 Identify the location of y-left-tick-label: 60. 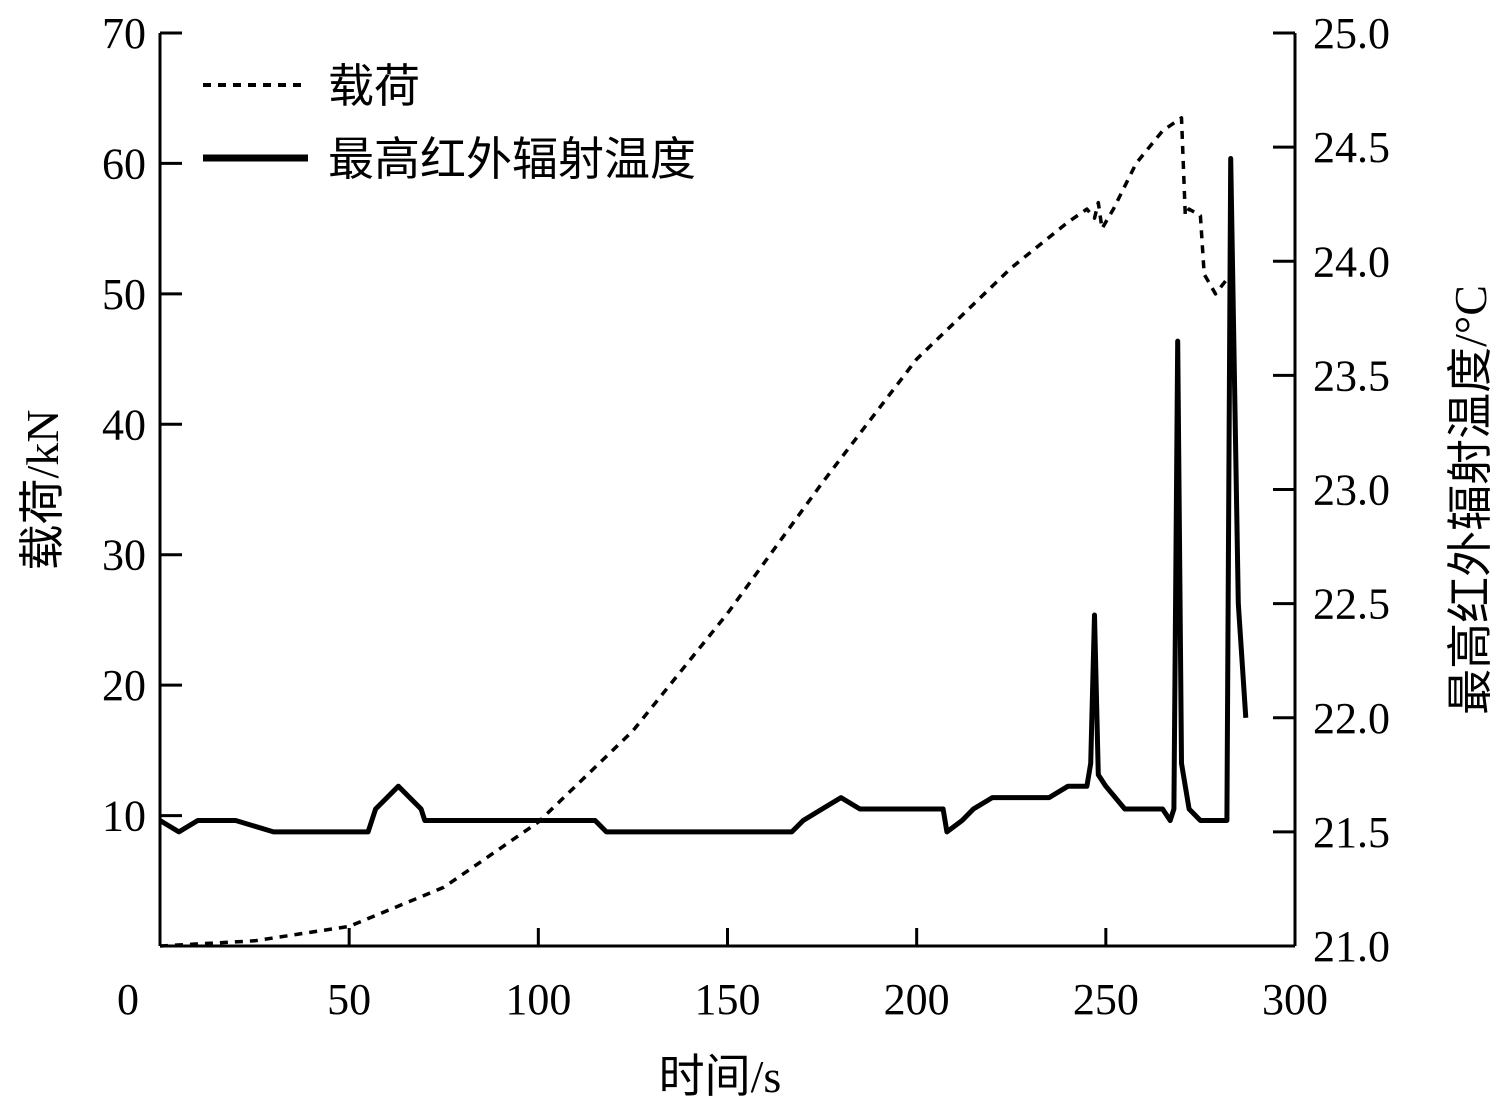
(124, 163).